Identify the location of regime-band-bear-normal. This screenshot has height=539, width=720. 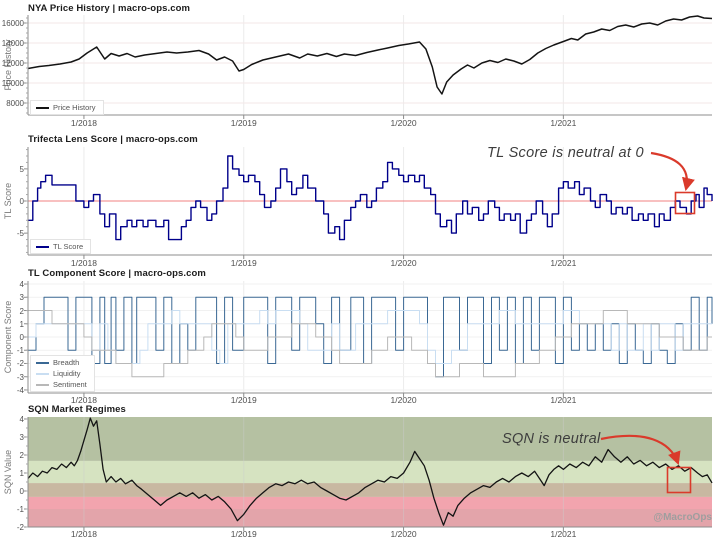
(370, 502).